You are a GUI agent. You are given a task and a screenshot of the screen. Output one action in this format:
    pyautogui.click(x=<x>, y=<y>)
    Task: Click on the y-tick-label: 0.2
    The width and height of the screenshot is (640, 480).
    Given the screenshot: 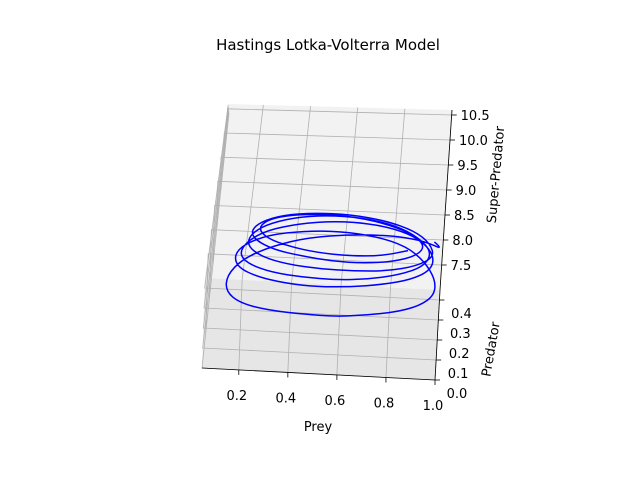 What is the action you would take?
    pyautogui.click(x=459, y=354)
    